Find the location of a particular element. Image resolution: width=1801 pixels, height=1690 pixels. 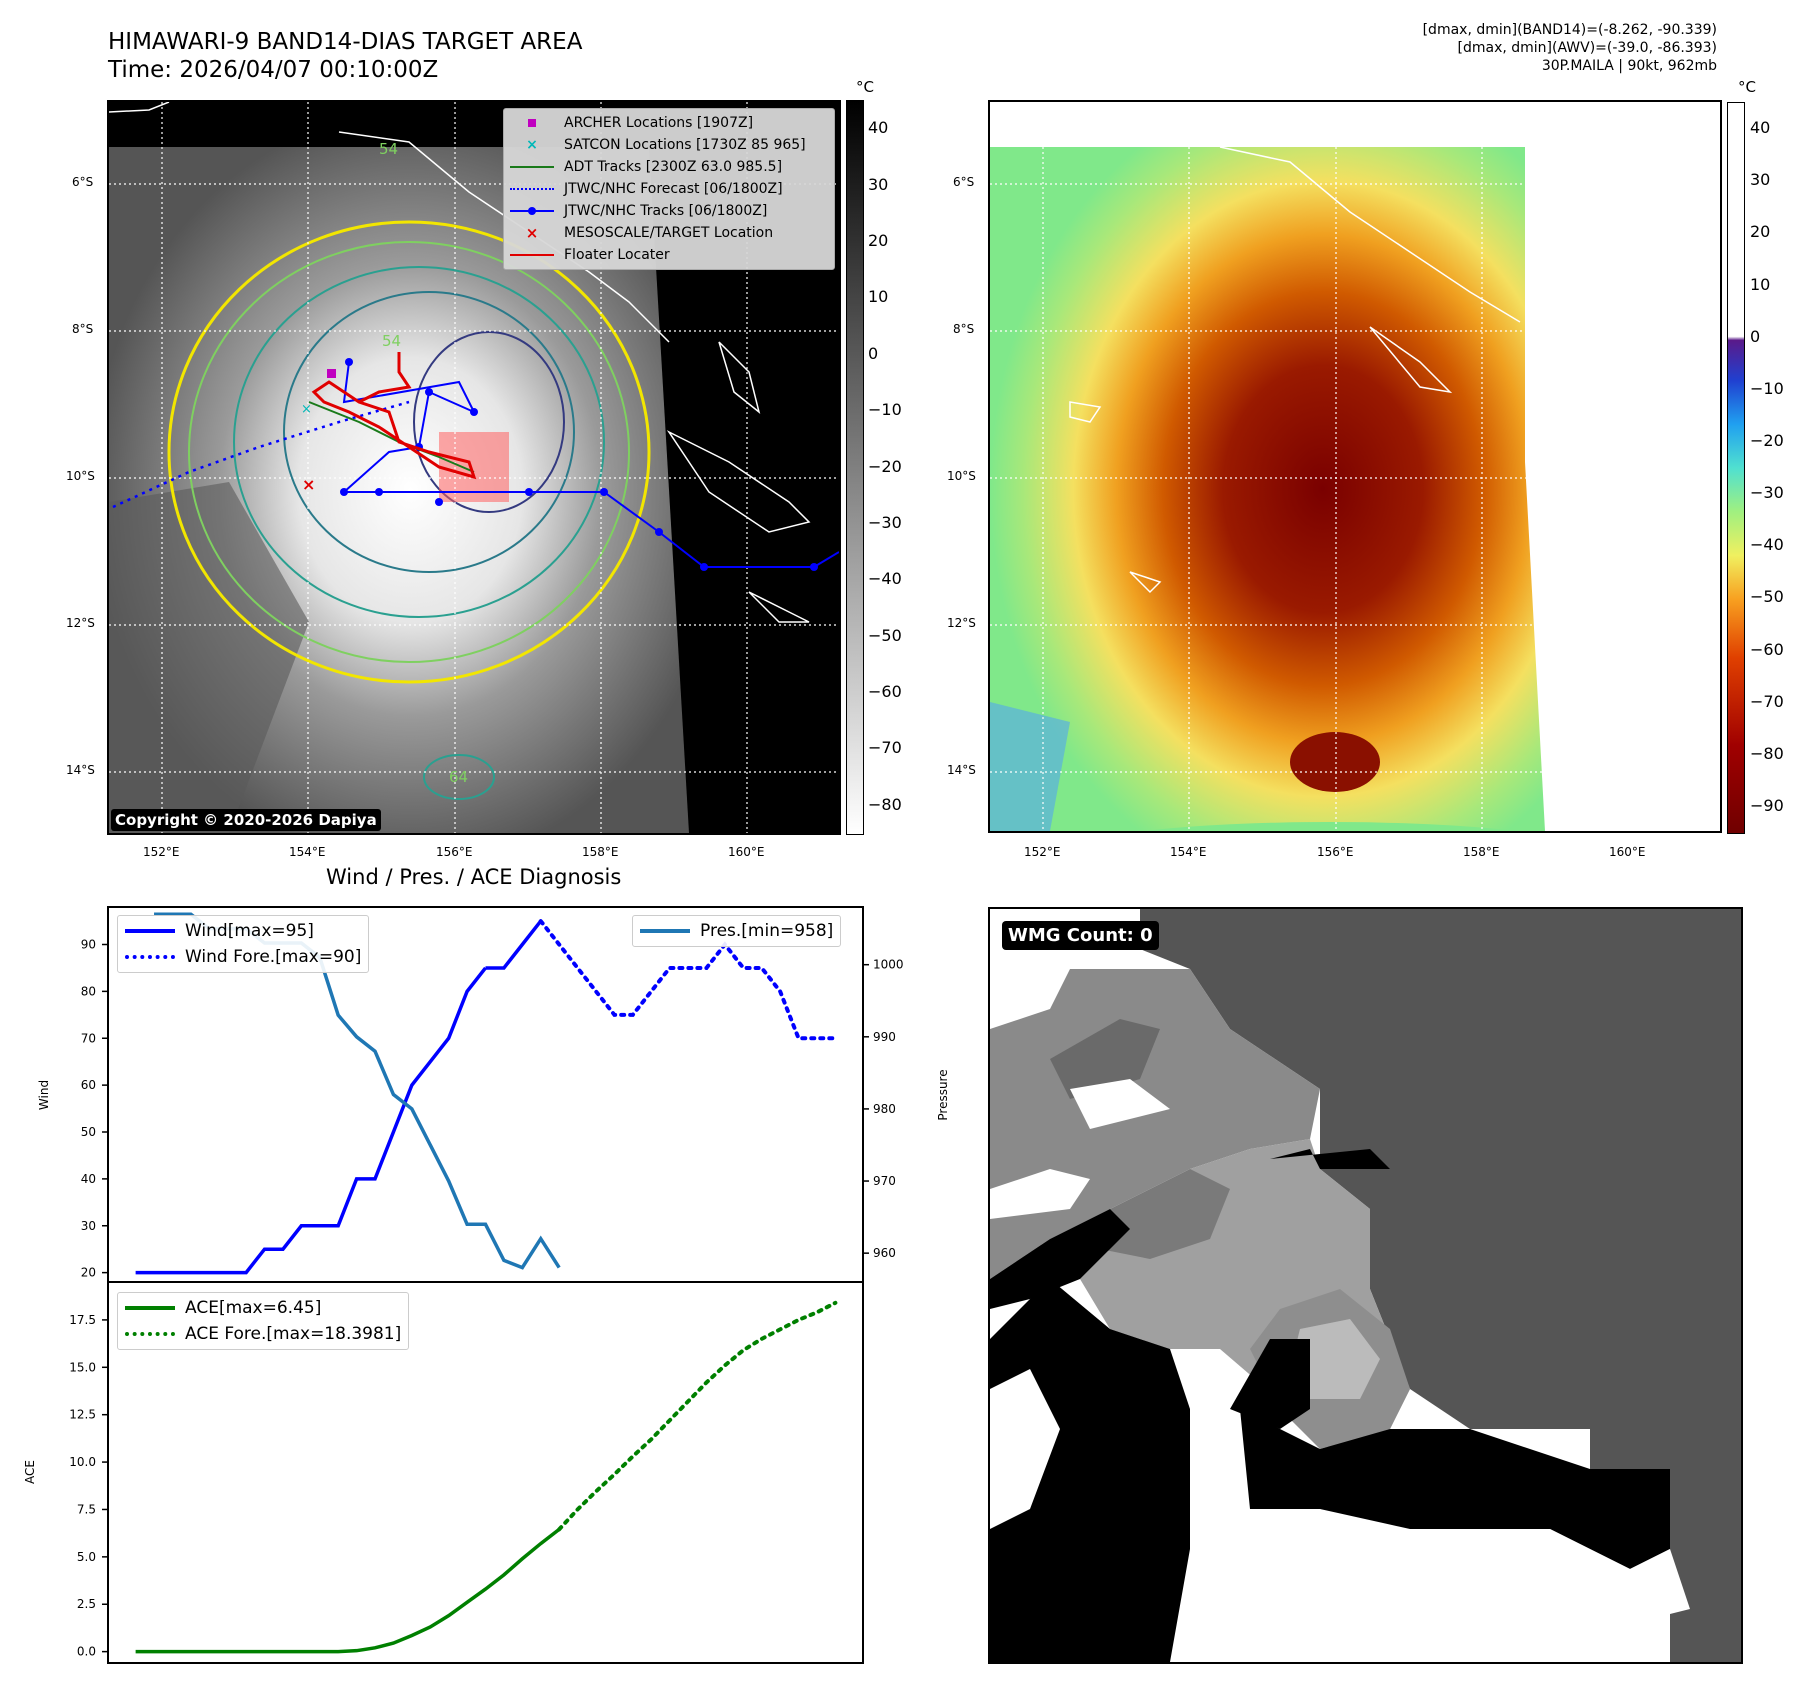

legend-label: ACE[max=6.45] is located at coordinates (253, 1308).